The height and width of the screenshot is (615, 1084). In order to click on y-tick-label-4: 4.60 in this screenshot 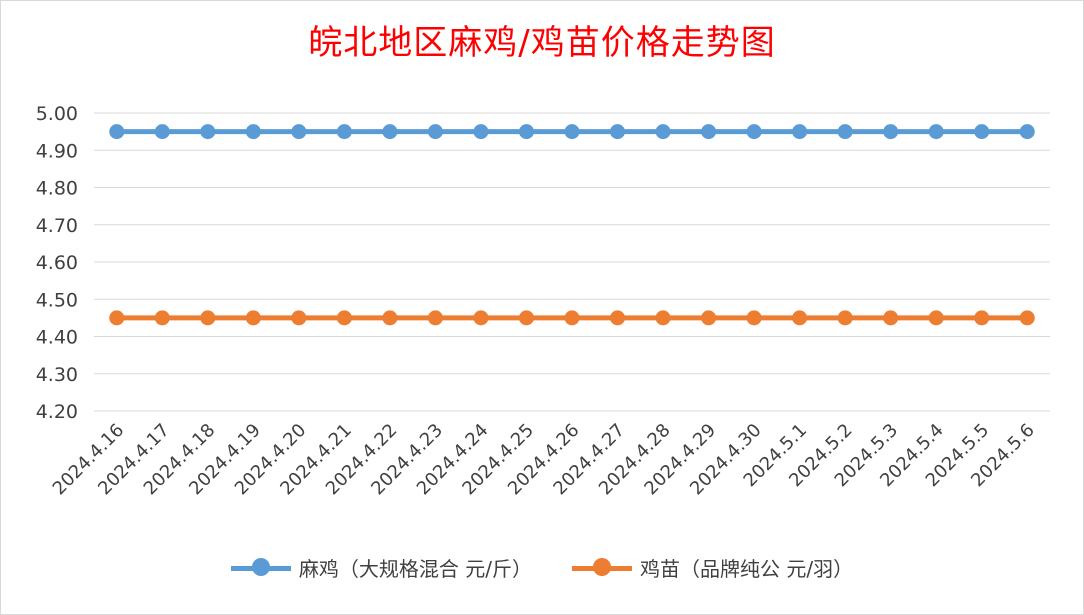, I will do `click(57, 263)`.